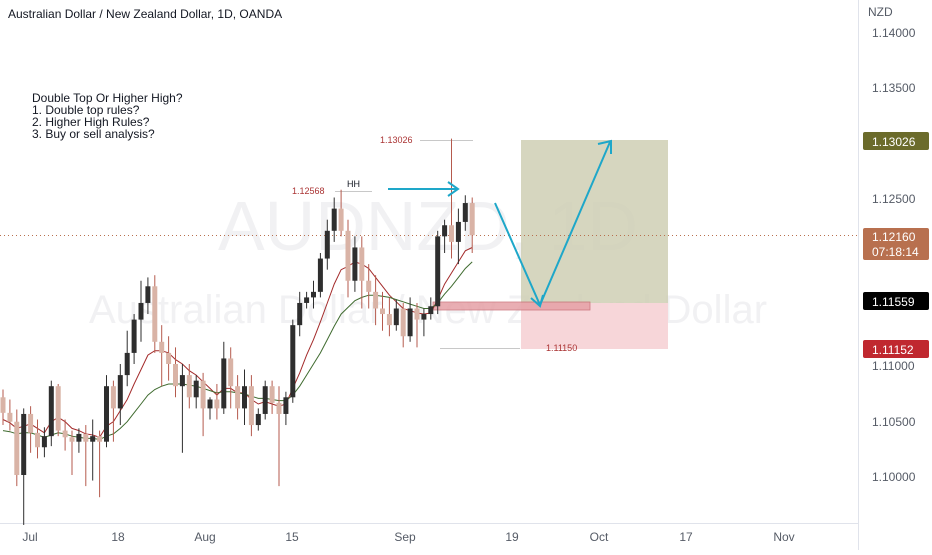 This screenshot has height=555, width=932. Describe the element at coordinates (292, 537) in the screenshot. I see `x-tick-15: 15` at that location.